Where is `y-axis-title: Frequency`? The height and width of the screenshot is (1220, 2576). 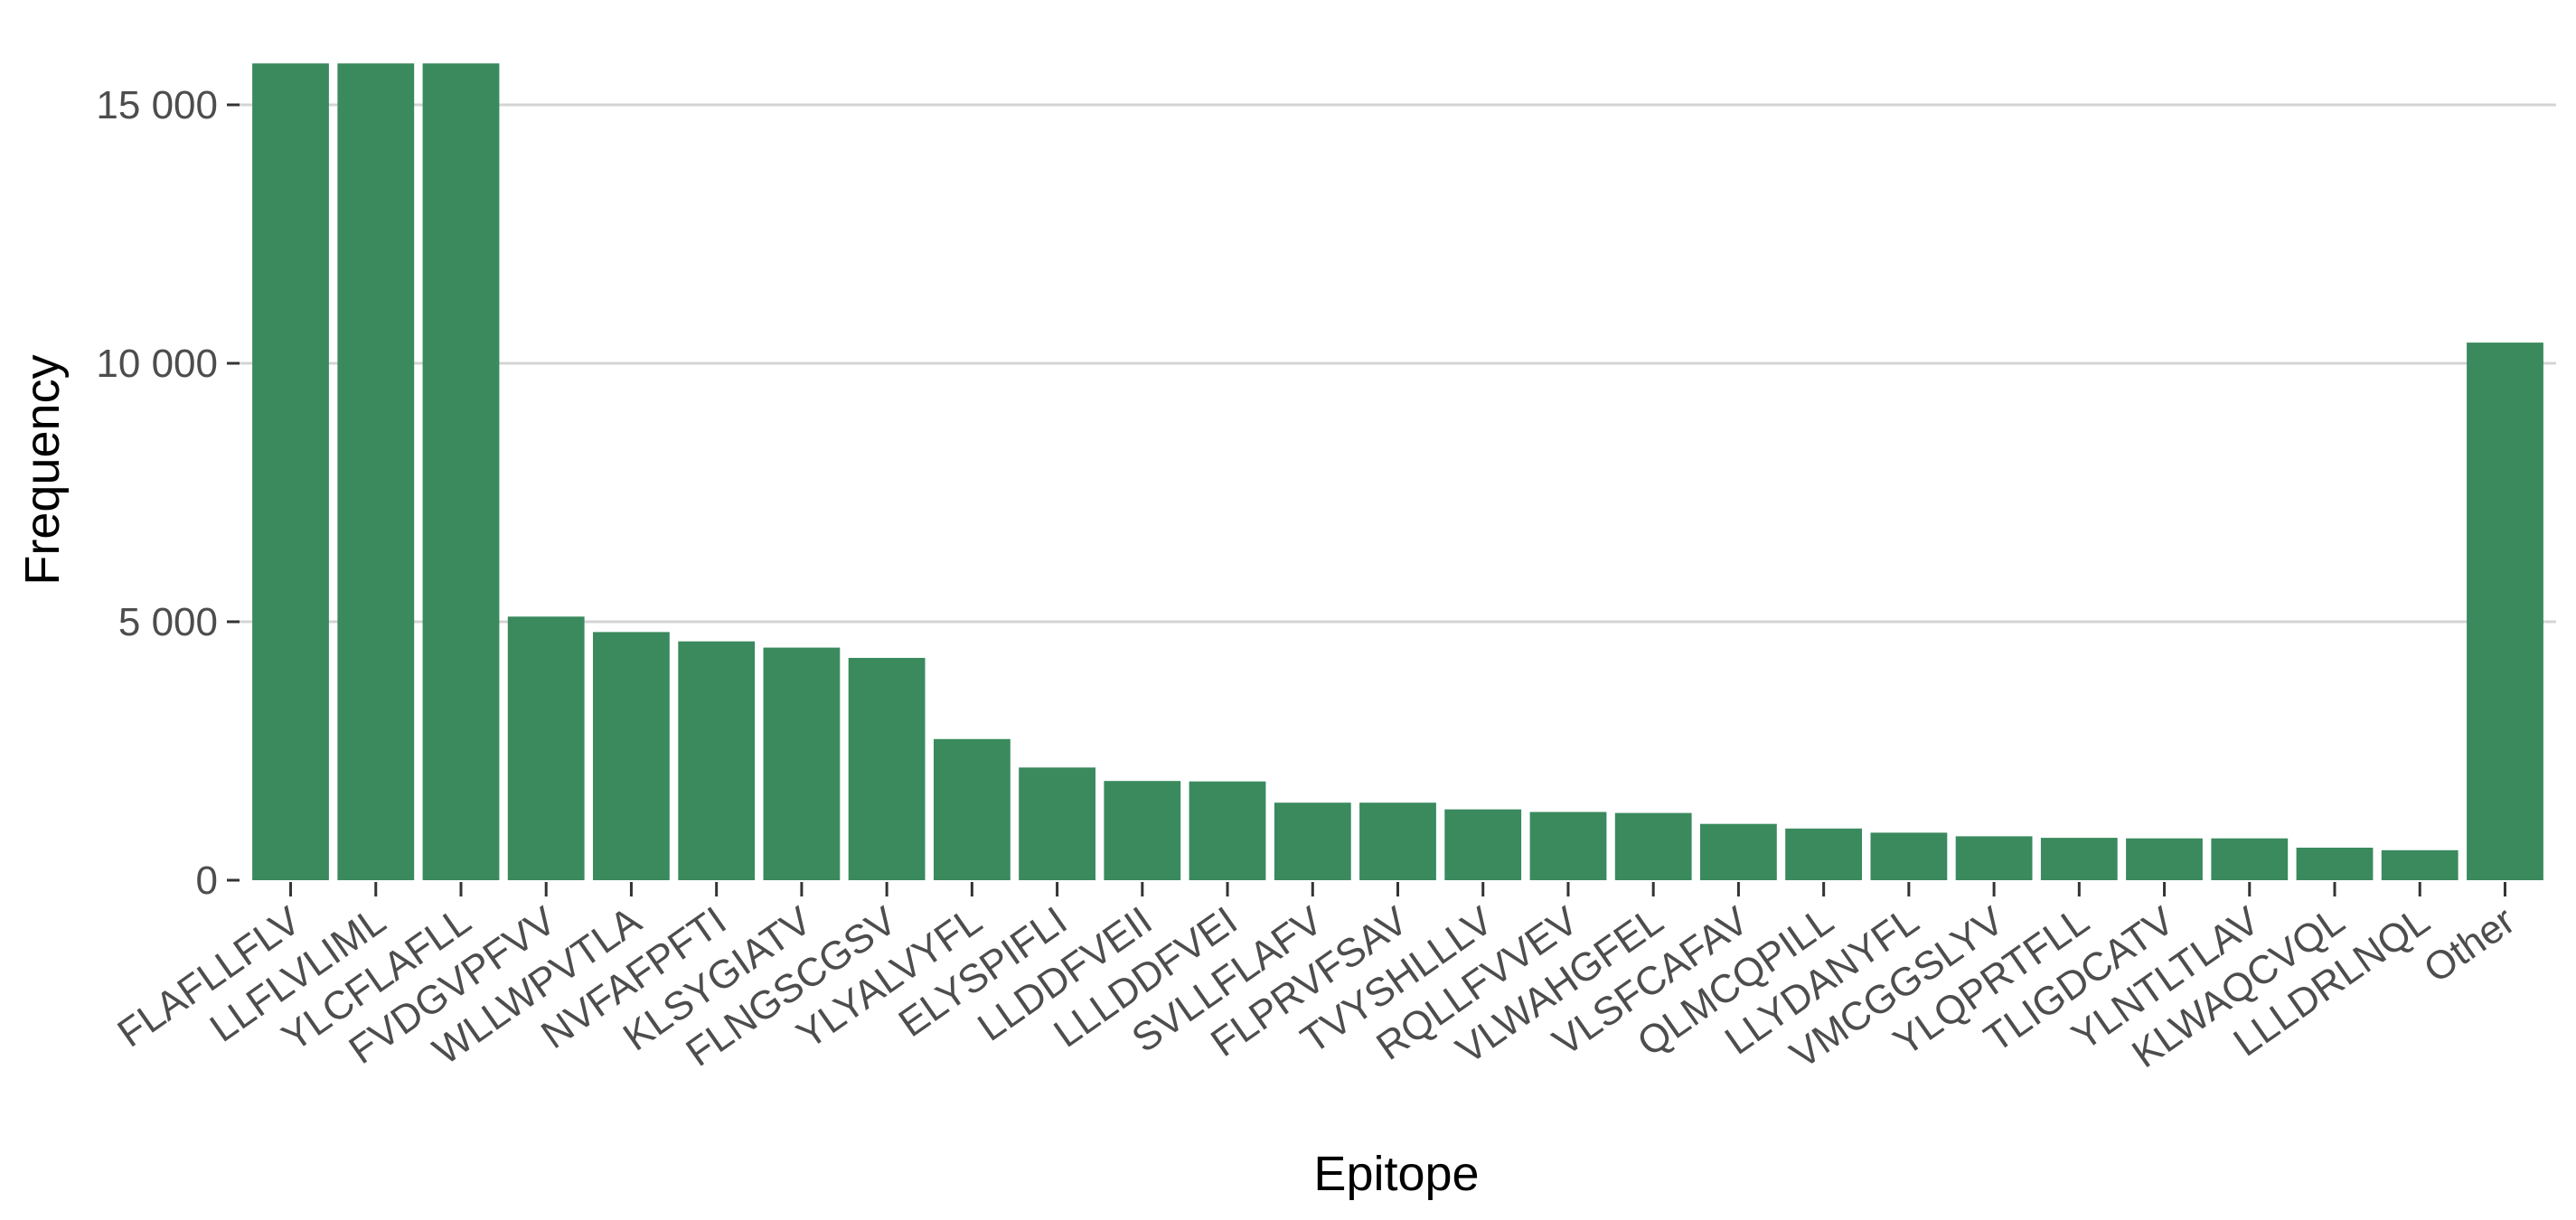 y-axis-title: Frequency is located at coordinates (43, 469).